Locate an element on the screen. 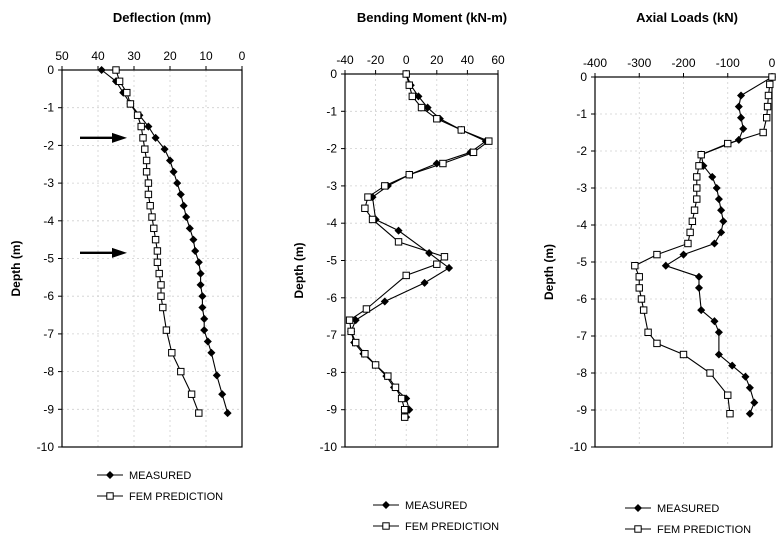 This screenshot has width=780, height=536. x-tick-label: -300 is located at coordinates (639, 63).